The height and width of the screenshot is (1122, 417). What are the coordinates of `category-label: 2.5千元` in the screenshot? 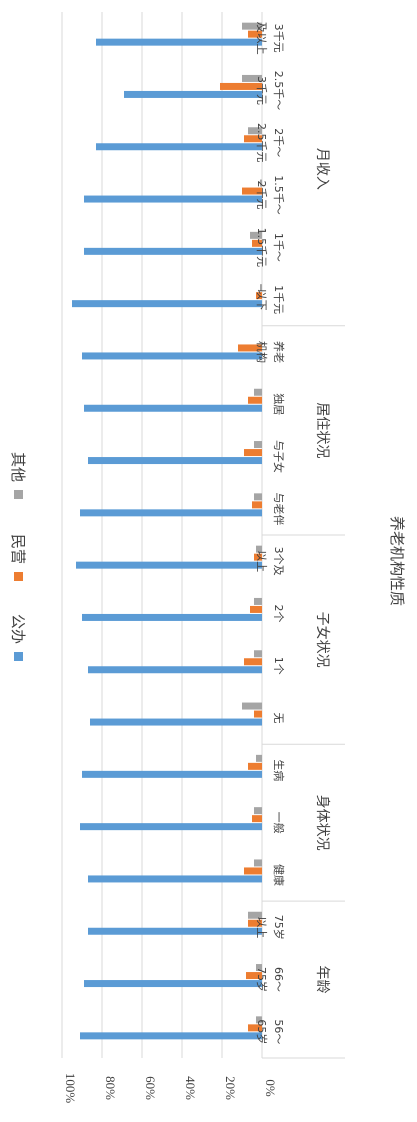 It's located at (261, 143).